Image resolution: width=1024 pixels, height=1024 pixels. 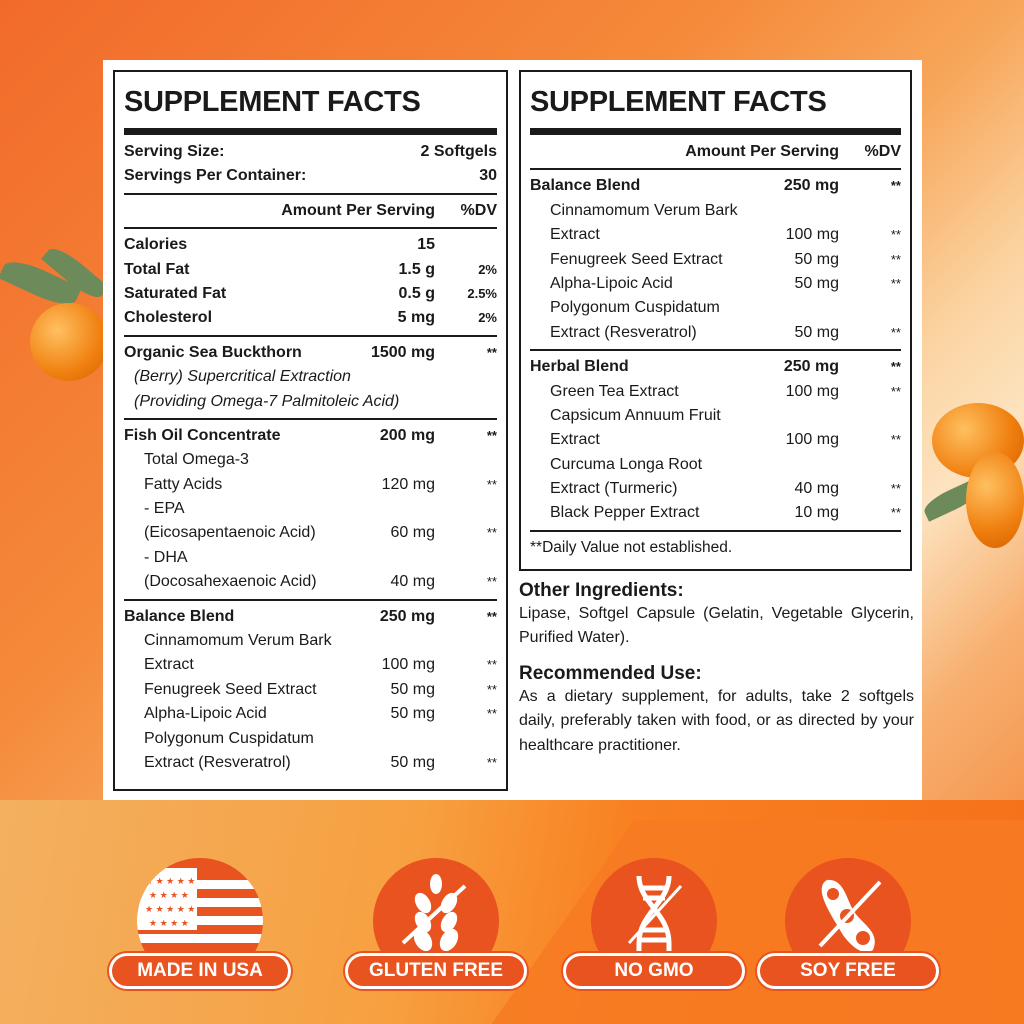 What do you see at coordinates (402, 352) in the screenshot?
I see `amount: 1500 mg` at bounding box center [402, 352].